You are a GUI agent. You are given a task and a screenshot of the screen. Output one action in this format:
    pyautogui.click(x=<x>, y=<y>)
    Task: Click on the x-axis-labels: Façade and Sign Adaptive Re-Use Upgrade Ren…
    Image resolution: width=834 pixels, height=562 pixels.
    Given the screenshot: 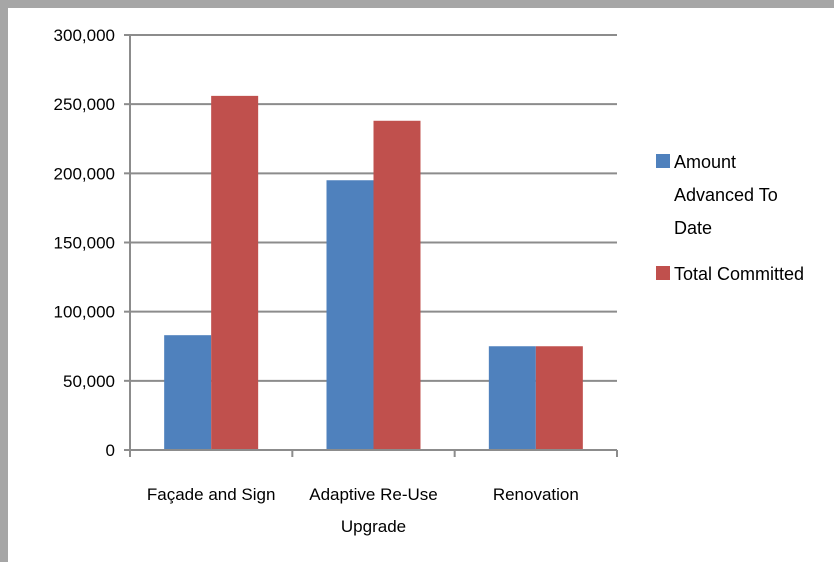 What is the action you would take?
    pyautogui.click(x=363, y=510)
    